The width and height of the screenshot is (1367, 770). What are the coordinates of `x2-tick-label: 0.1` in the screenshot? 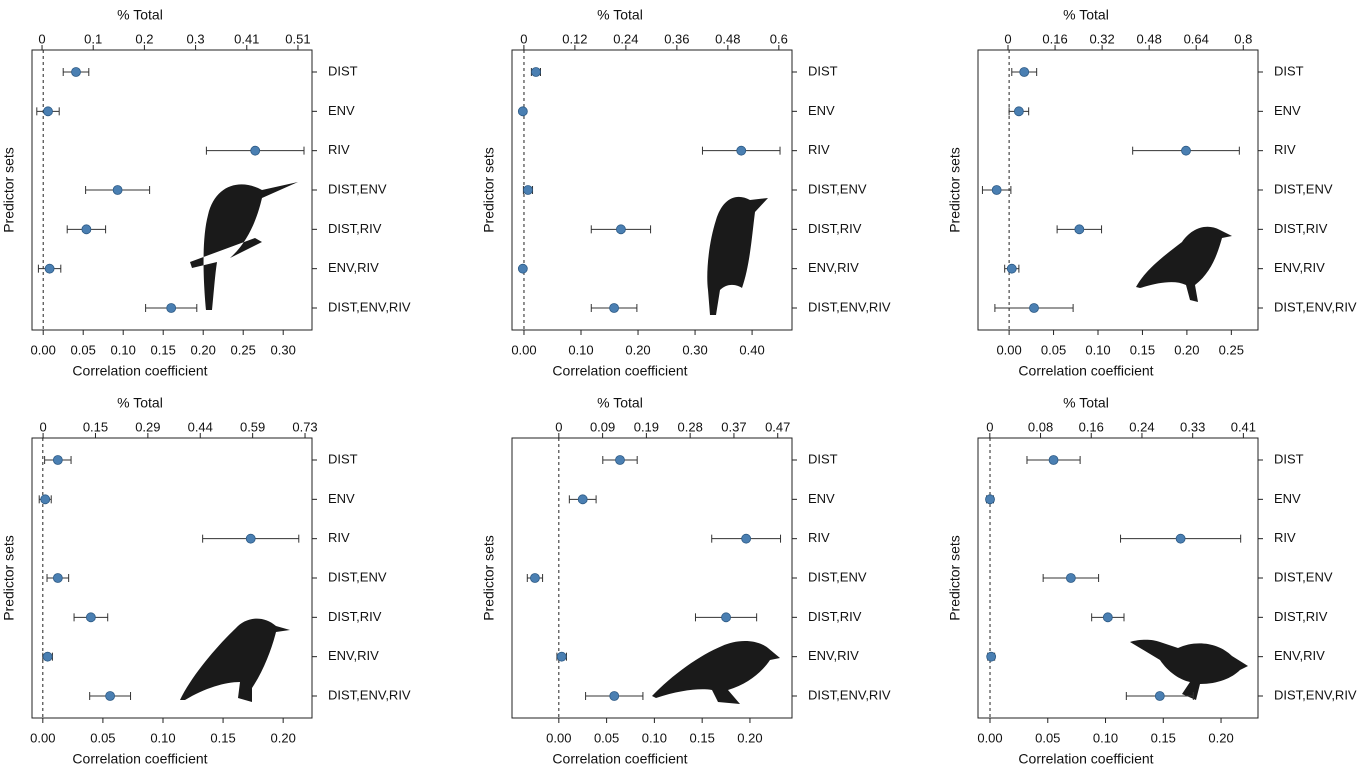 It's located at (93, 38).